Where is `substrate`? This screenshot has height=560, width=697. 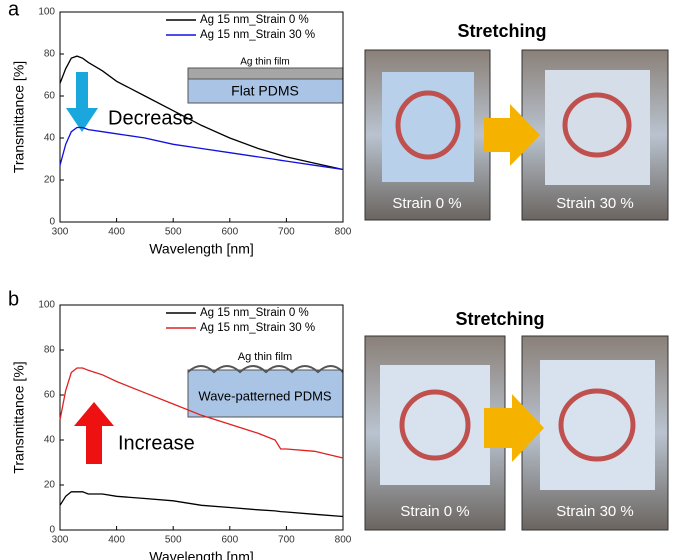
substrate is located at coordinates (265, 91).